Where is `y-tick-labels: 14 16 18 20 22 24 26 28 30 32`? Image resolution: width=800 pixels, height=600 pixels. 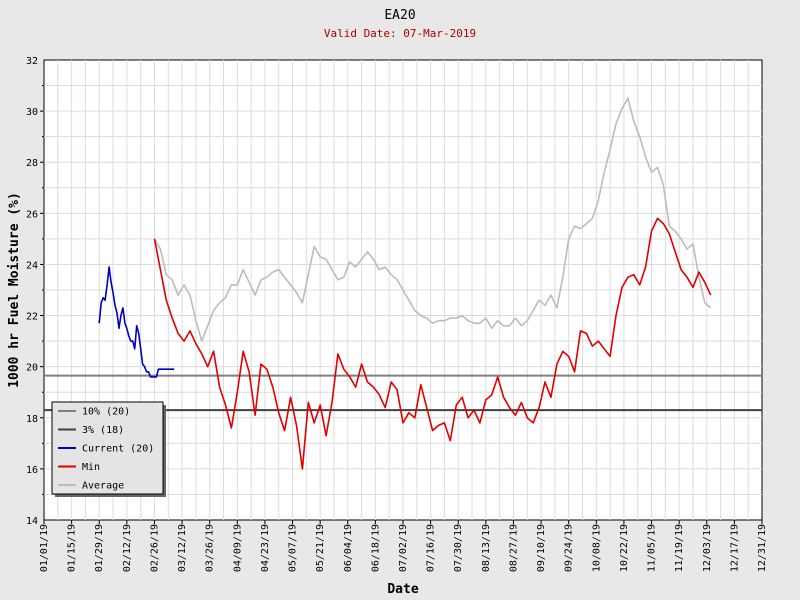
y-tick-labels: 14 16 18 20 22 24 26 28 30 32 is located at coordinates (32, 291).